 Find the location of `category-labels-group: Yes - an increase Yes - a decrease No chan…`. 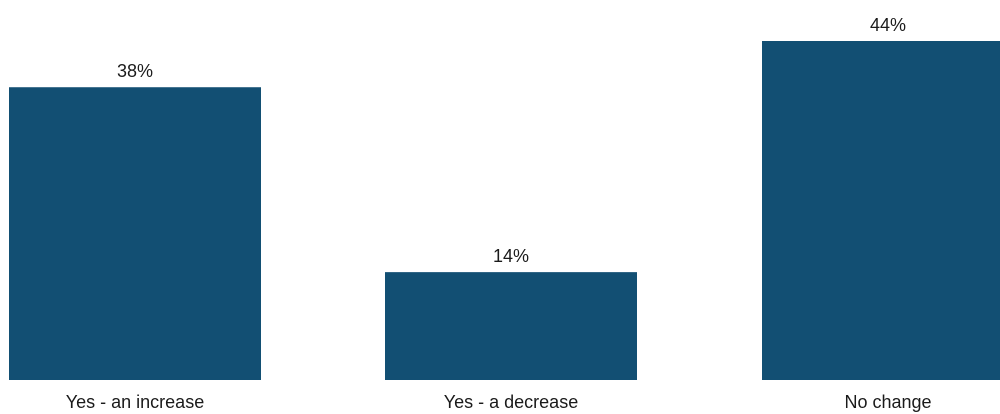

category-labels-group: Yes - an increase Yes - a decrease No chan… is located at coordinates (499, 402).